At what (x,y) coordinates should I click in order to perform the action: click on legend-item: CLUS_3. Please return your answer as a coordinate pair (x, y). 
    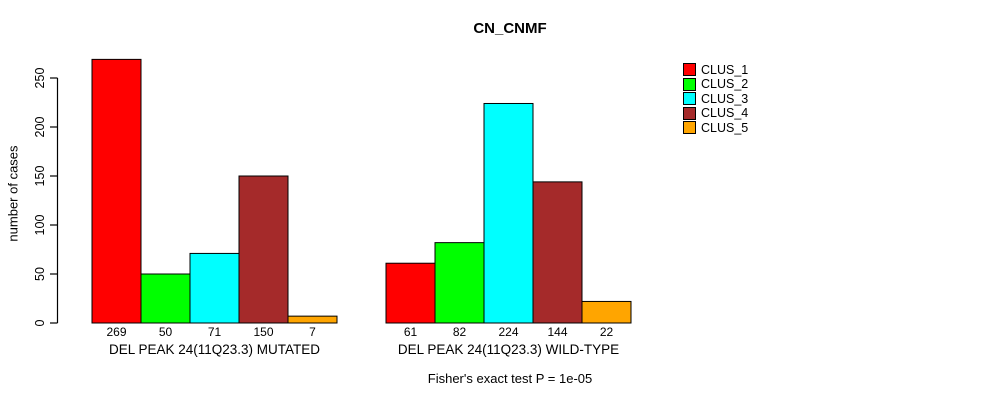
    Looking at the image, I should click on (715, 99).